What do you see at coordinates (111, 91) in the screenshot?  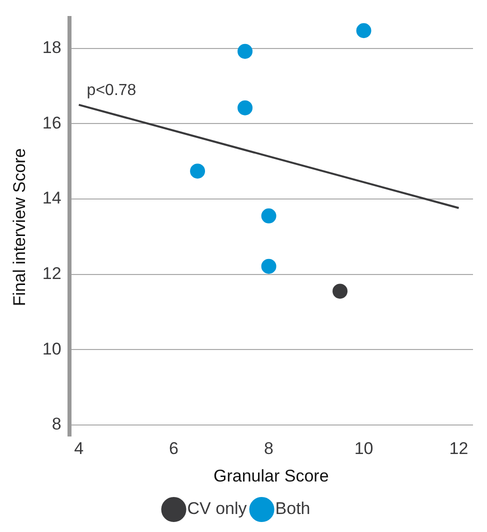 I see `annotation: p<0.78` at bounding box center [111, 91].